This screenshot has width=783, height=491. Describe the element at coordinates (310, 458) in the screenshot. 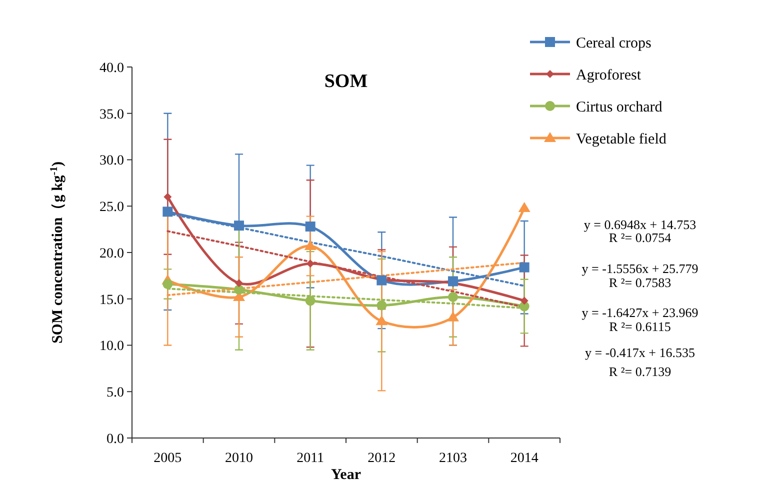

I see `x-tick-label: 2011` at that location.